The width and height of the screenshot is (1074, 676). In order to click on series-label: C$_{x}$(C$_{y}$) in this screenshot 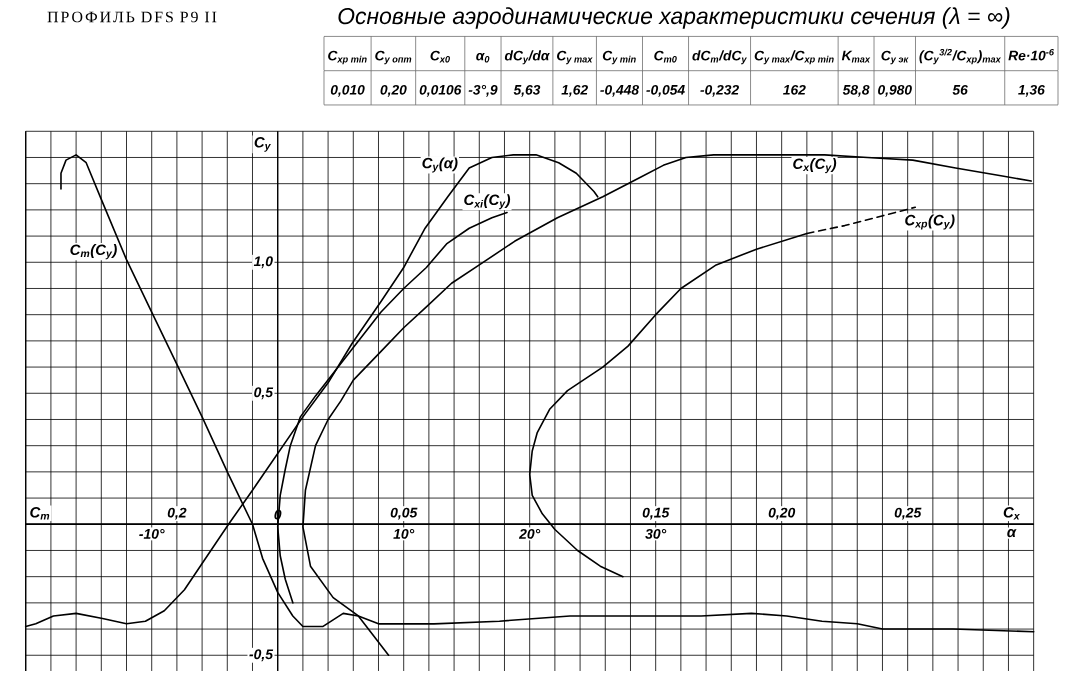, I will do `click(815, 166)`.